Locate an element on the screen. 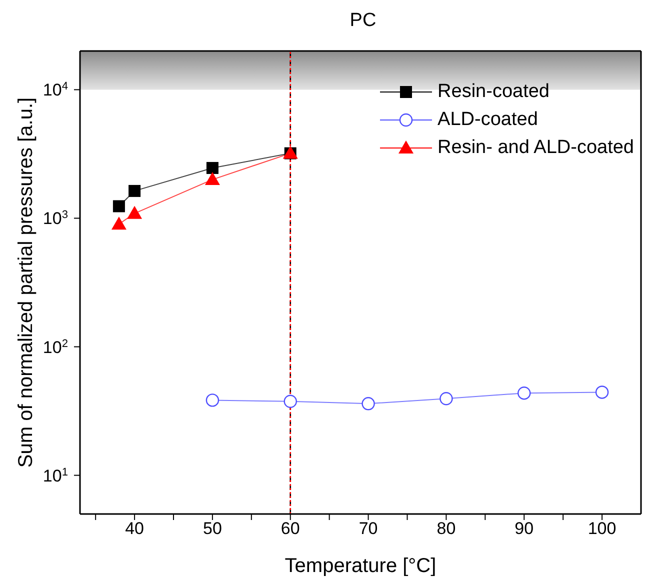 The image size is (654, 584). x-tick-label: 50 is located at coordinates (212, 528).